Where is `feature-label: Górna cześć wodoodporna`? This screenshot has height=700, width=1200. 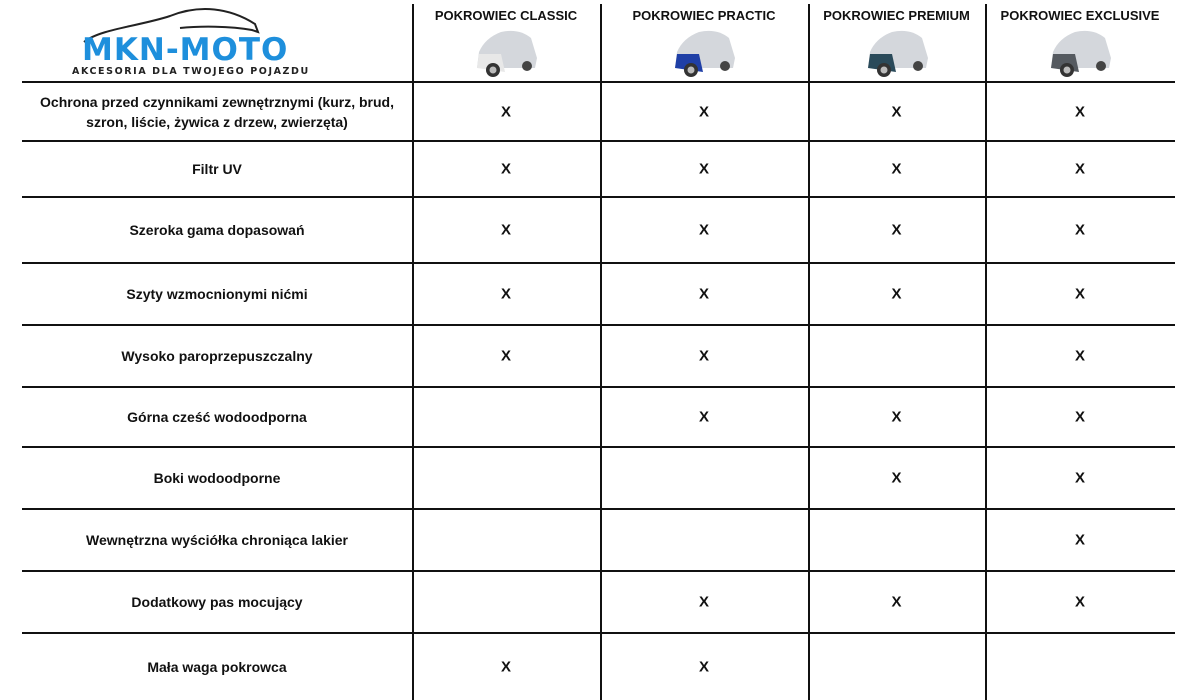
feature-label: Górna cześć wodoodporna is located at coordinates (217, 417).